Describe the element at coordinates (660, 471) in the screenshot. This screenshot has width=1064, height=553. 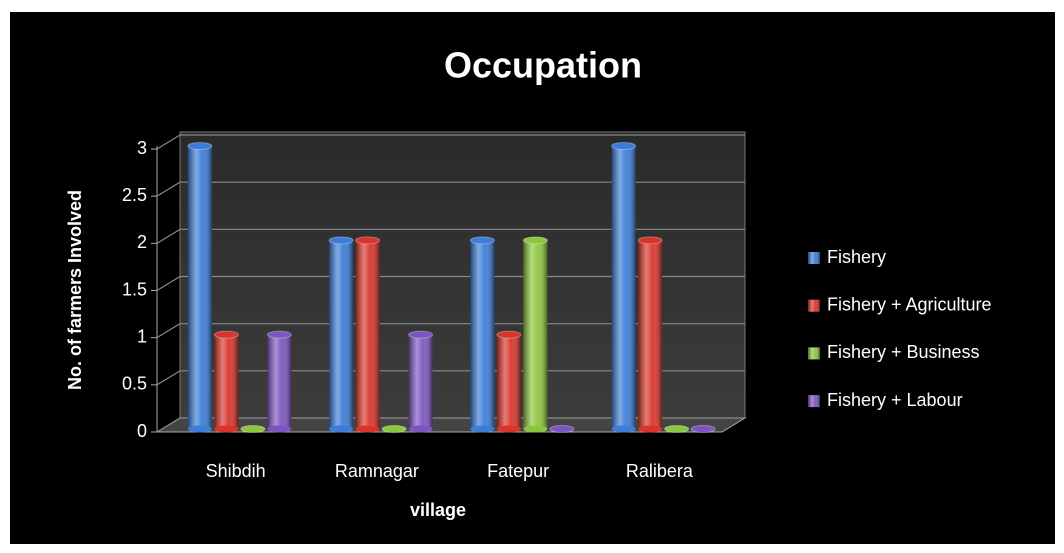
I see `x-tick-label: Ralibera` at that location.